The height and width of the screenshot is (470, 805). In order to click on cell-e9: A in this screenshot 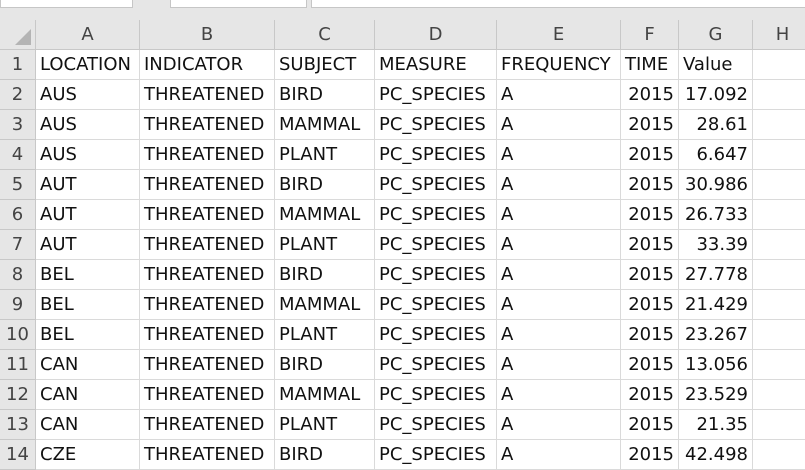, I will do `click(559, 305)`.